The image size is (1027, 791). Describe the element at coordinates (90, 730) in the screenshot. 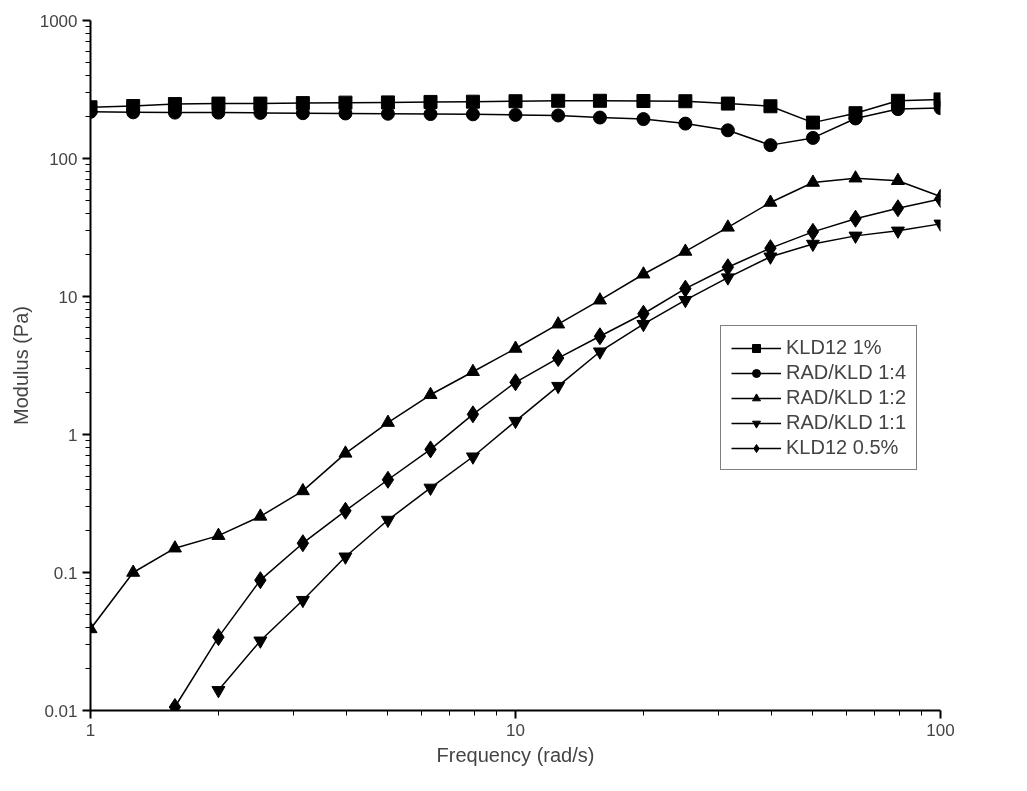

I see `x-tick-label: 1` at that location.